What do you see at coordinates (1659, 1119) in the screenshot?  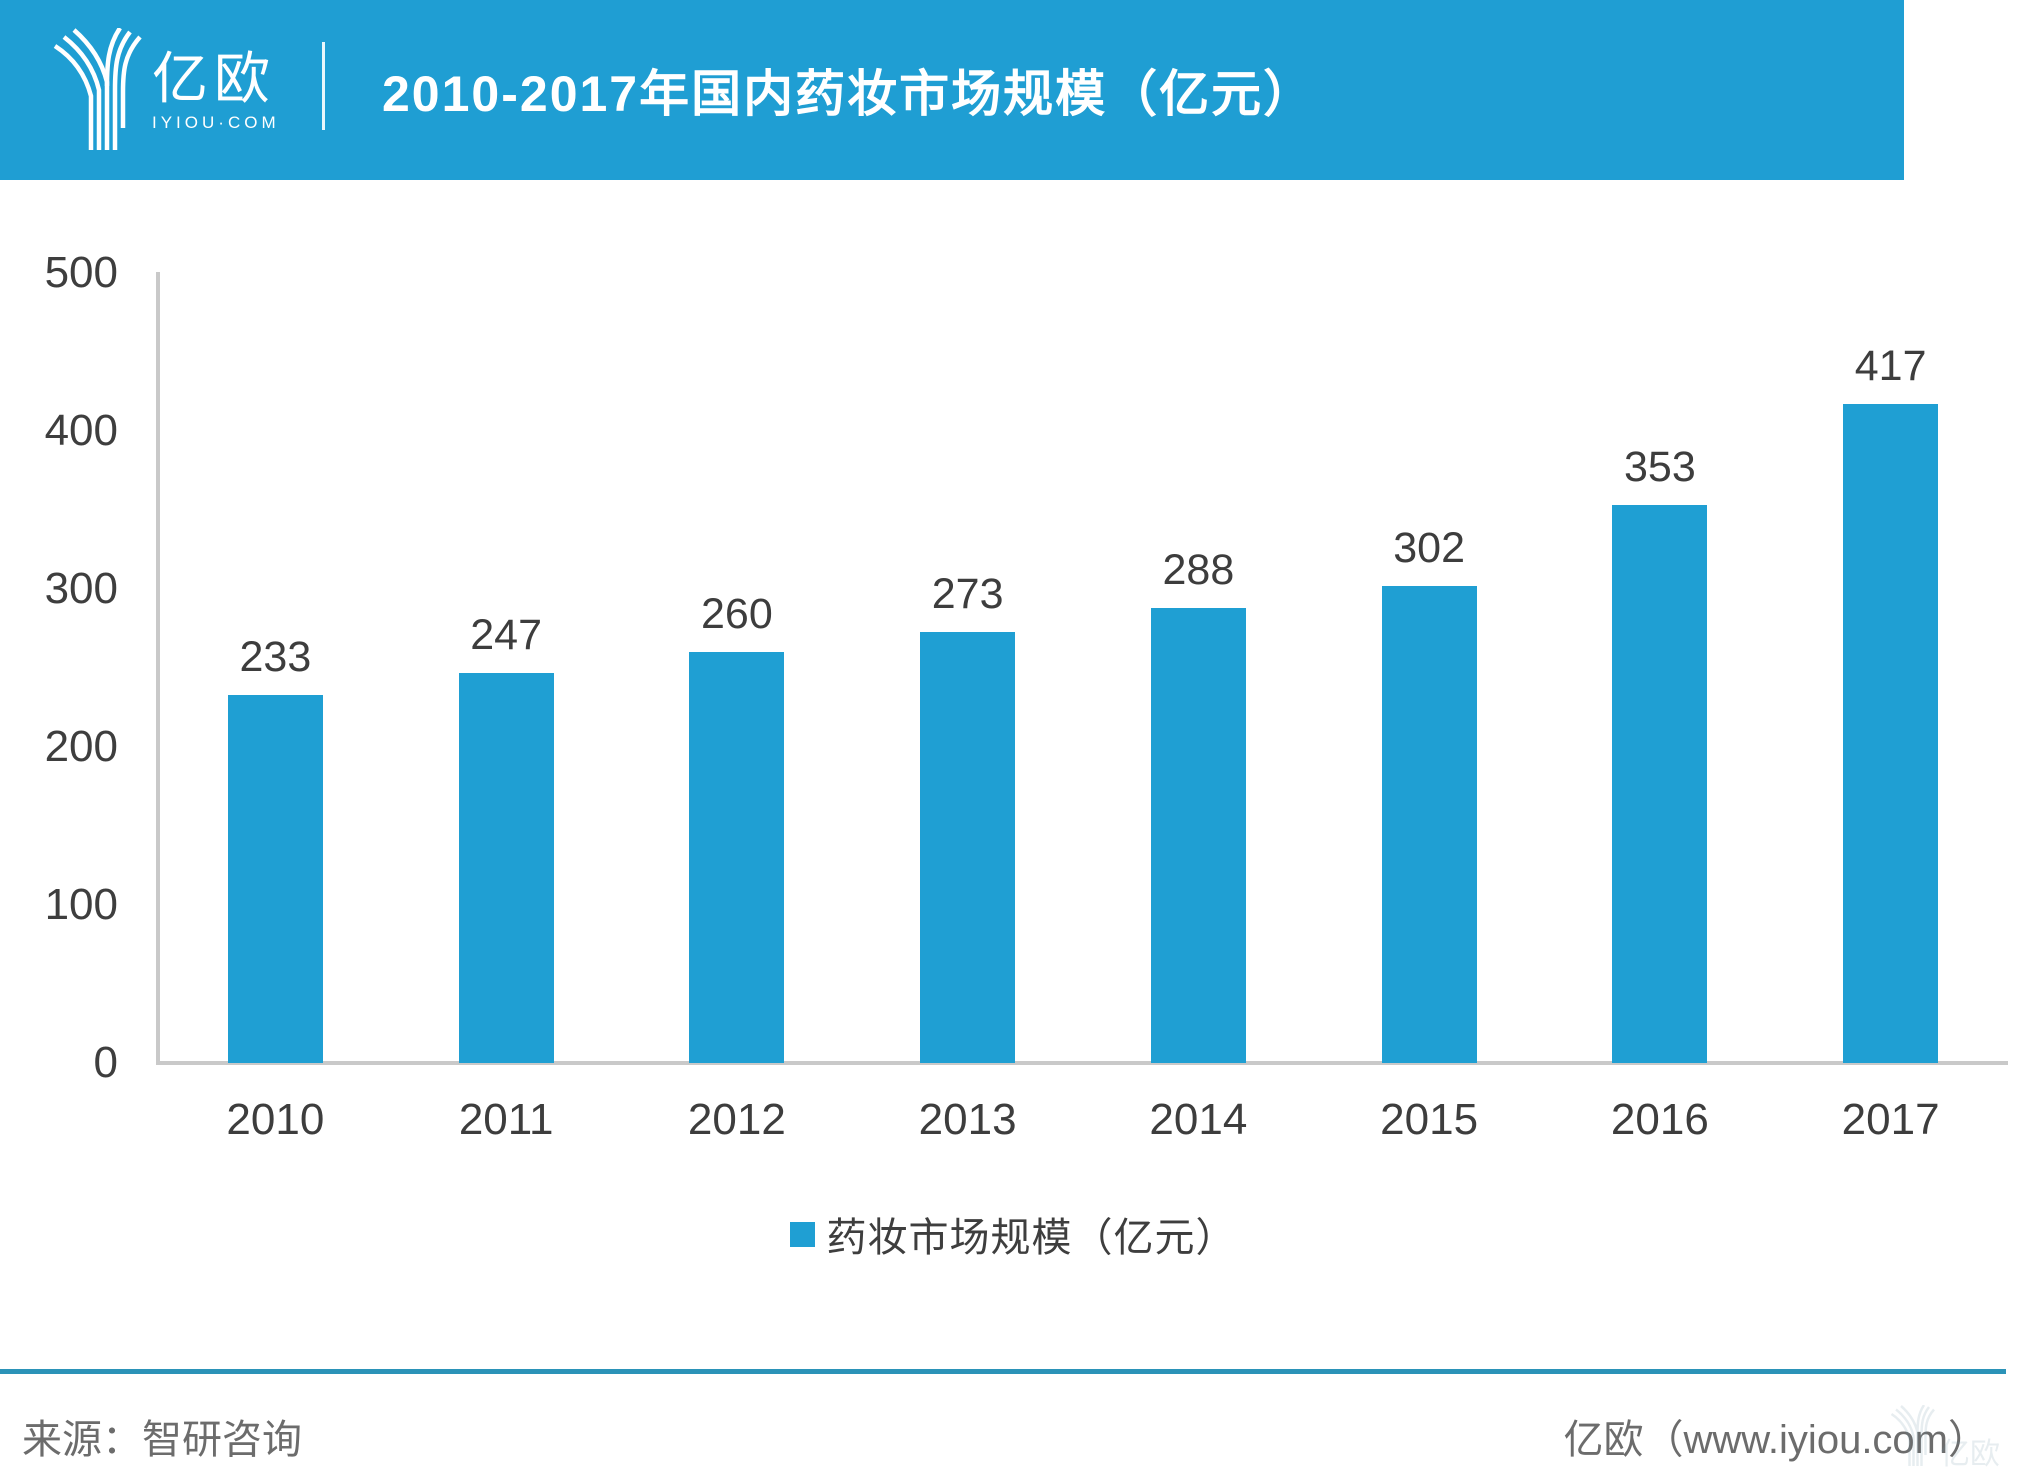 I see `x-axis-tick-label: 2016` at bounding box center [1659, 1119].